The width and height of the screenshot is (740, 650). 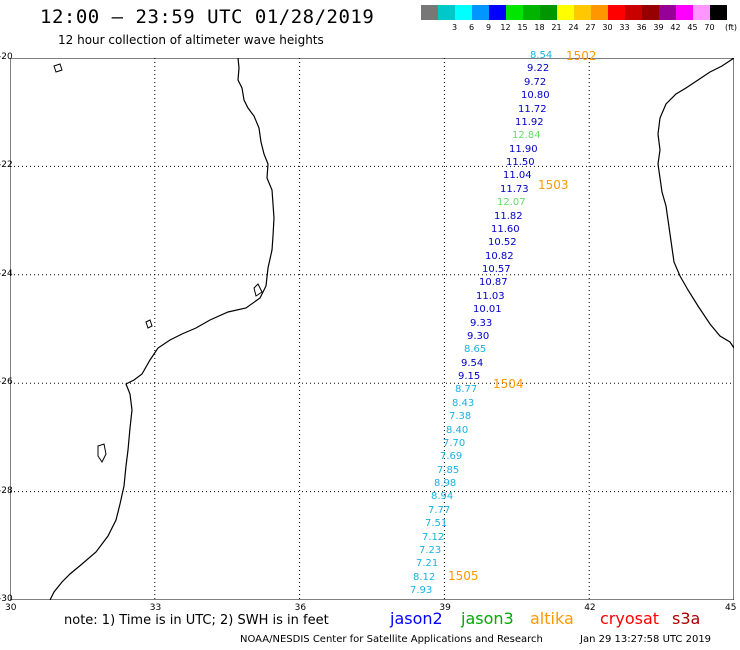 What do you see at coordinates (11, 608) in the screenshot?
I see `longitude-tick-label: 30` at bounding box center [11, 608].